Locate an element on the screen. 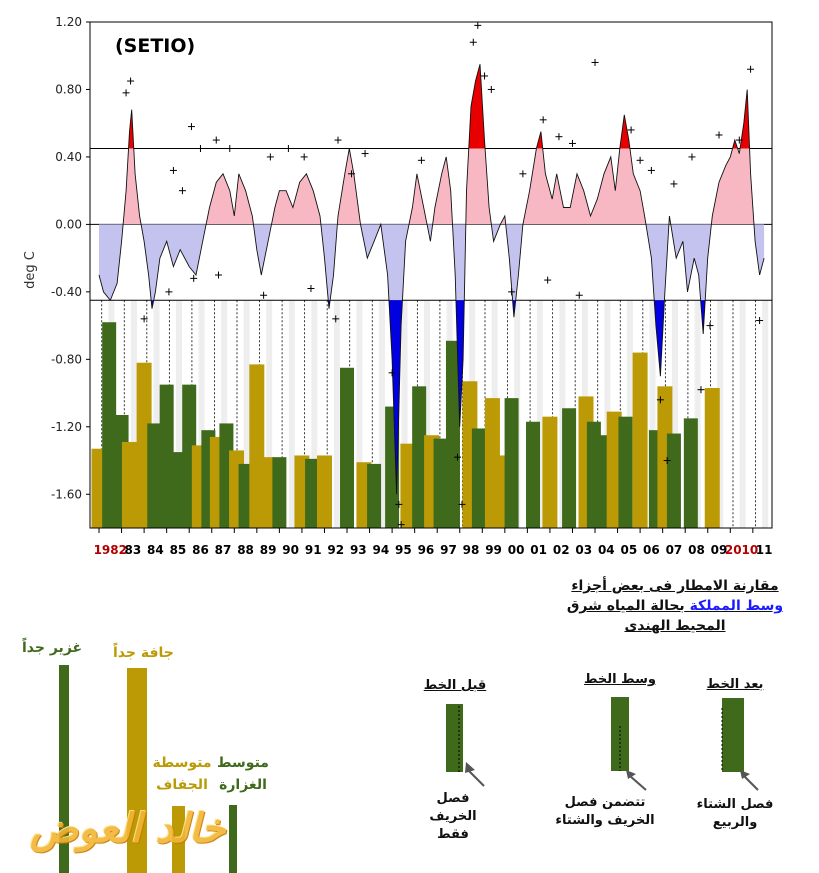 The image size is (819, 873). caption-line-1: مقارنة الامطار فى بعض أجزاء is located at coordinates (675, 586).